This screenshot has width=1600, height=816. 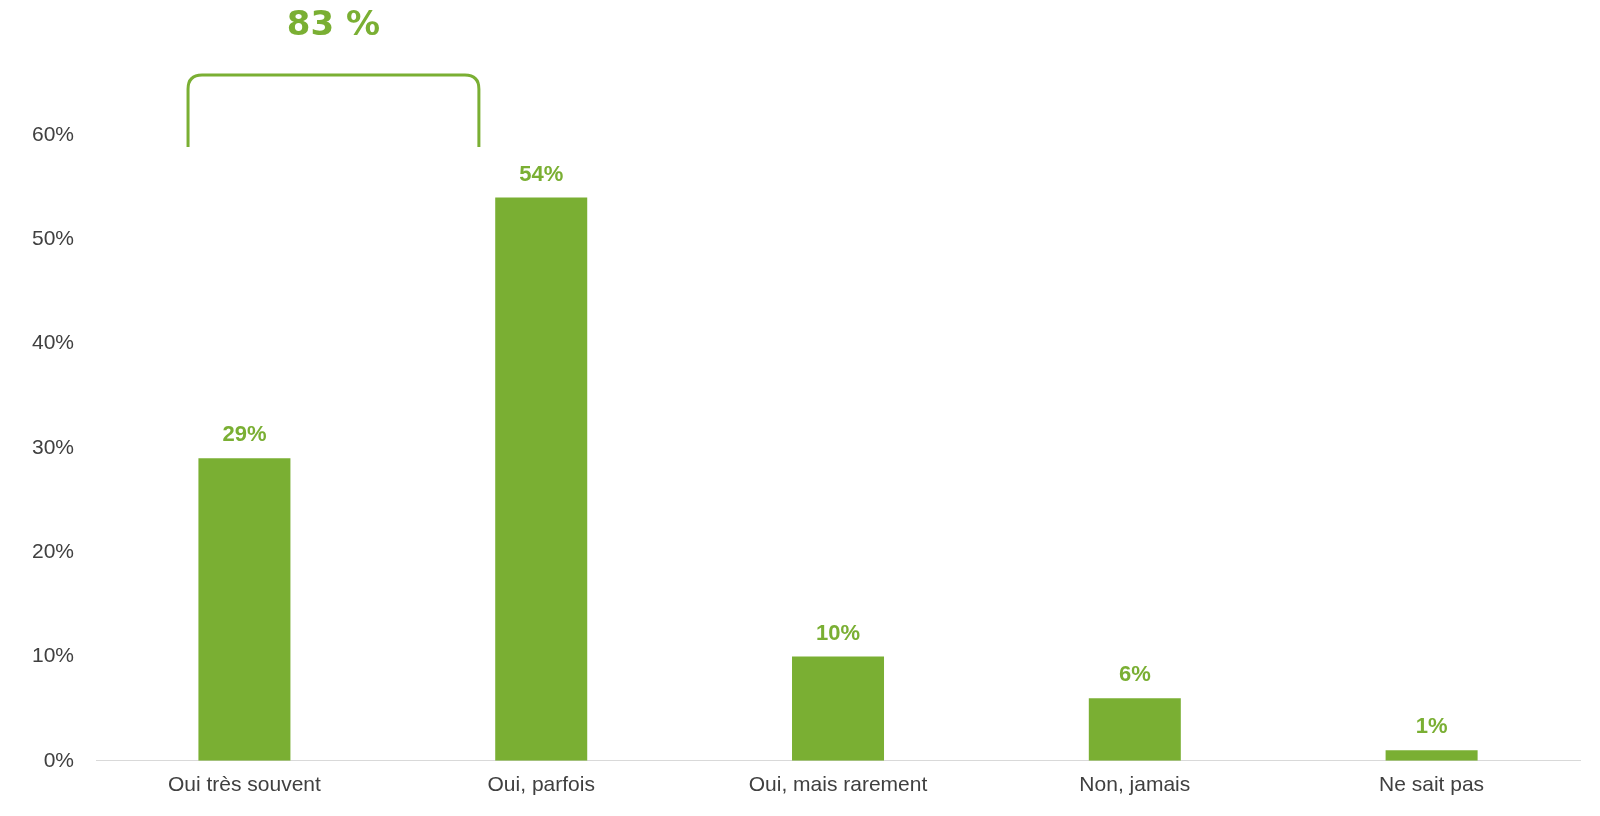 I want to click on y-tick-label: 60%, so click(x=53, y=133).